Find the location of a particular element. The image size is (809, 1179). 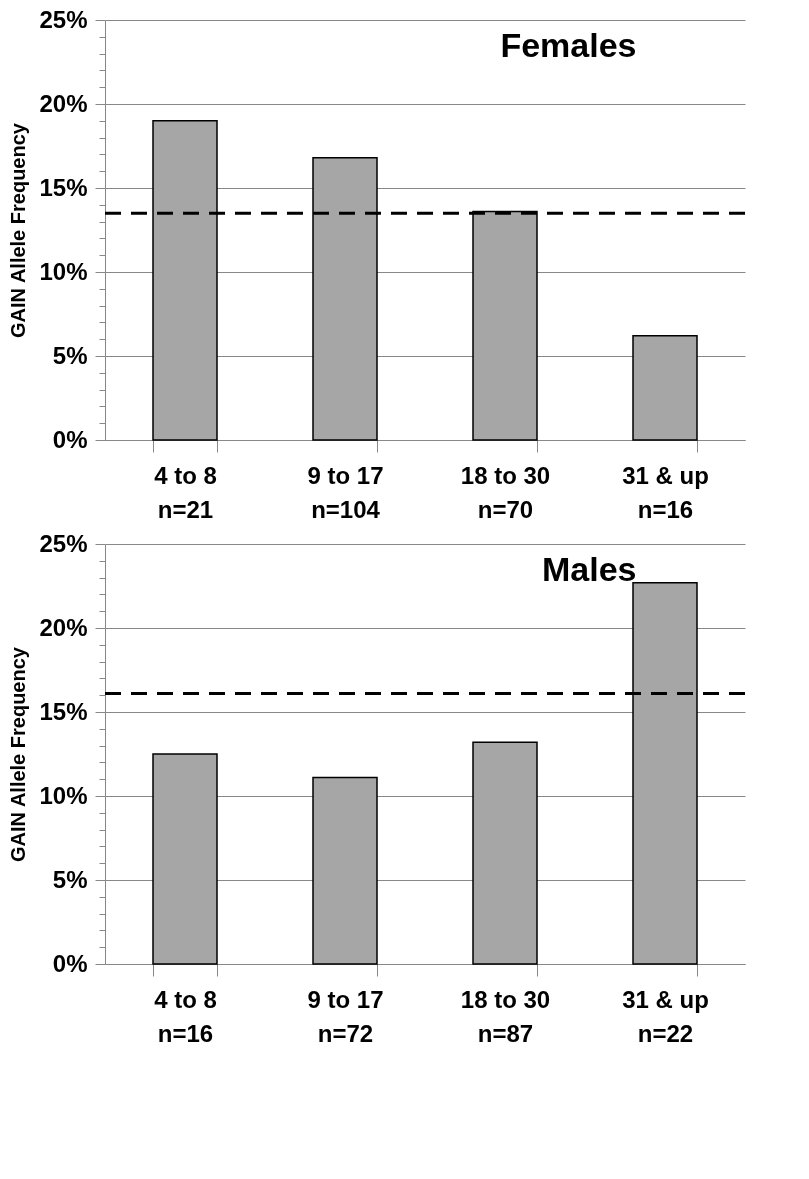

x-tick-label: 31 & up n=16 is located at coordinates (665, 492).